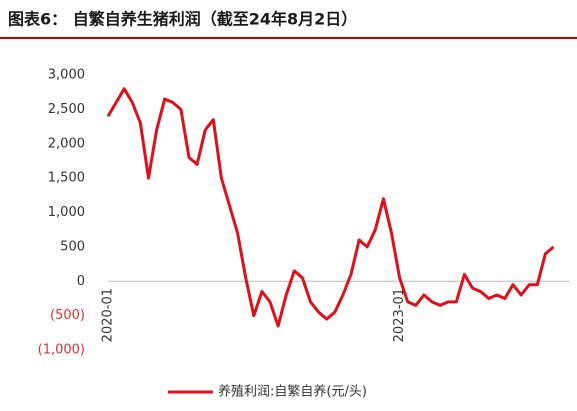 Image resolution: width=577 pixels, height=411 pixels. I want to click on y-tick-label: 0, so click(81, 281).